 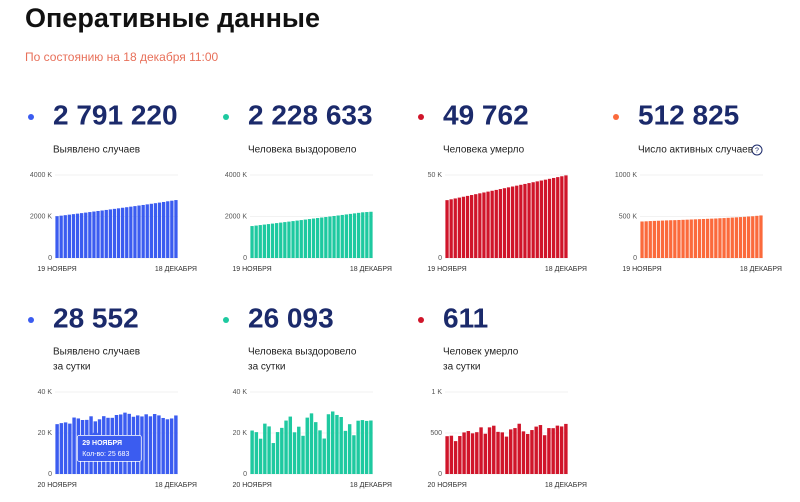 I want to click on page-title: Оперативные данные, so click(x=172, y=18).